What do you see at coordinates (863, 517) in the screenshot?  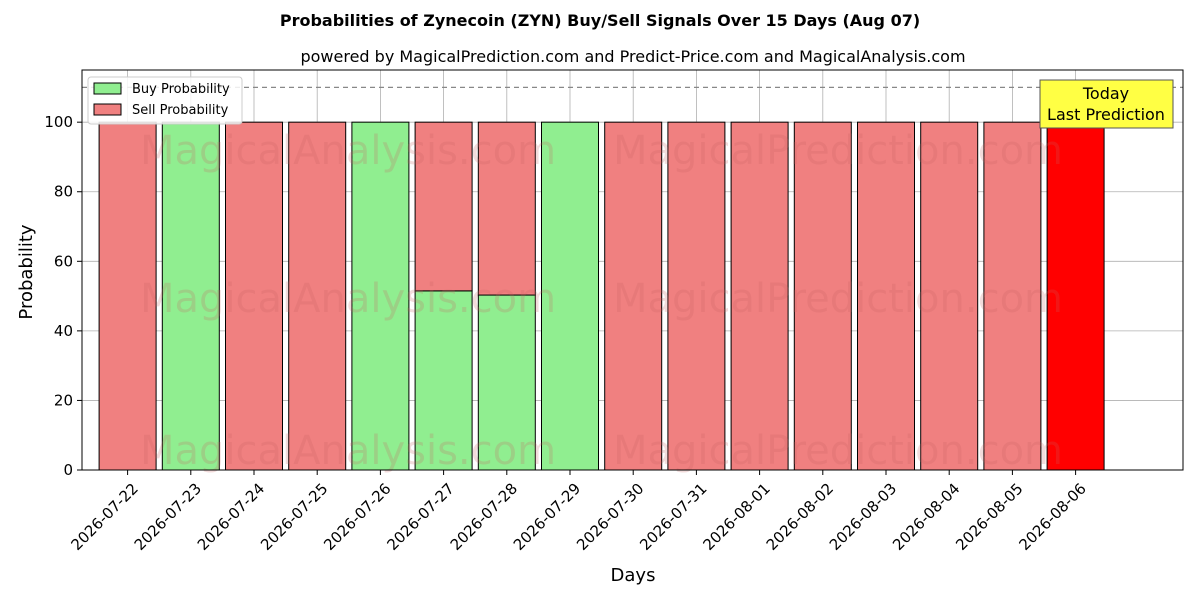 I see `x-tick-label: 2026-08-03` at bounding box center [863, 517].